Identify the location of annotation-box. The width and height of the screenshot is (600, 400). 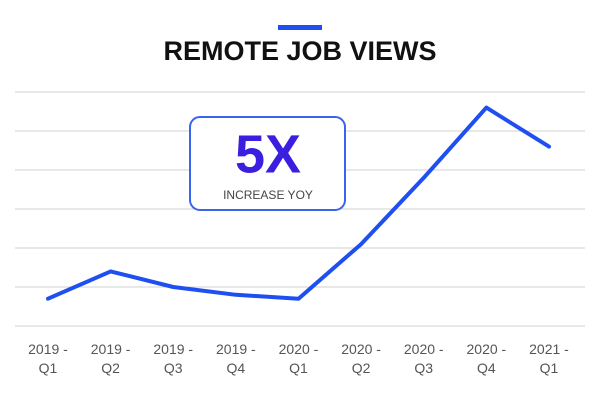
(267, 163).